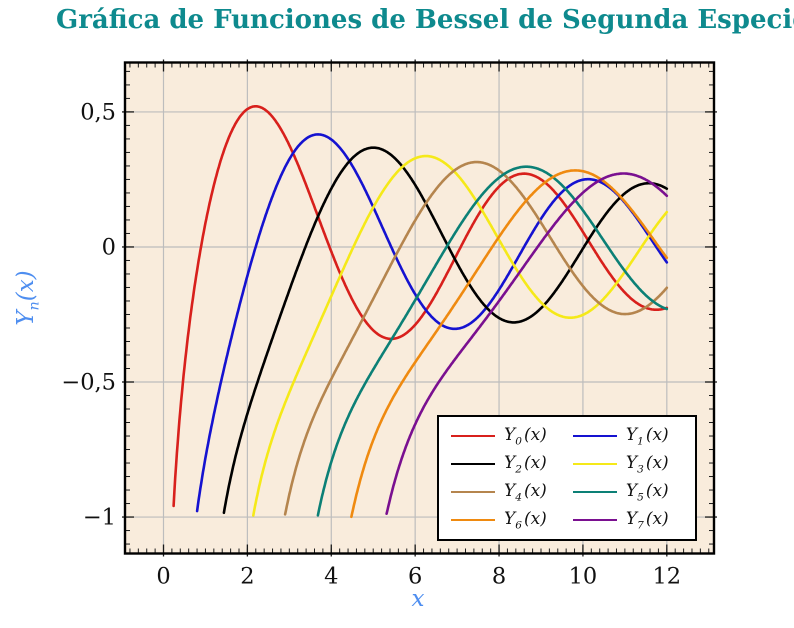 This screenshot has width=794, height=628. I want to click on y-tick-label: 0, so click(109, 247).